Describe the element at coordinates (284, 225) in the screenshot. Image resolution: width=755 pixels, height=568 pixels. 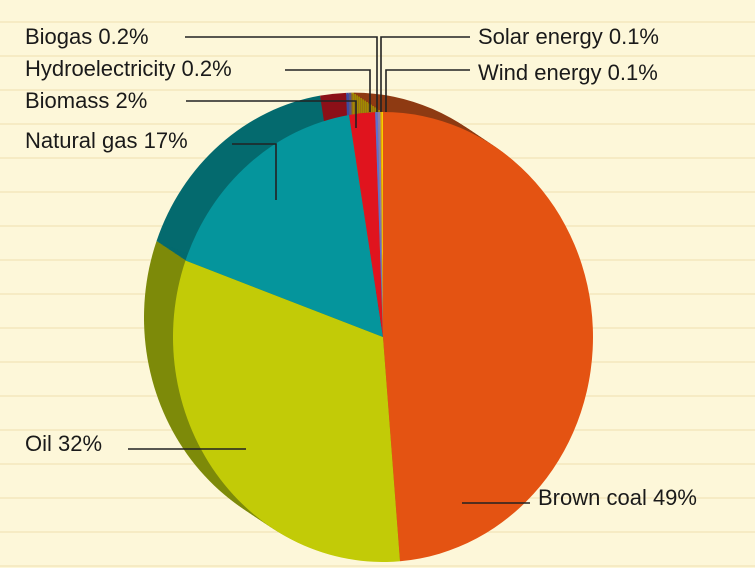
I see `slice-natural-gas` at that location.